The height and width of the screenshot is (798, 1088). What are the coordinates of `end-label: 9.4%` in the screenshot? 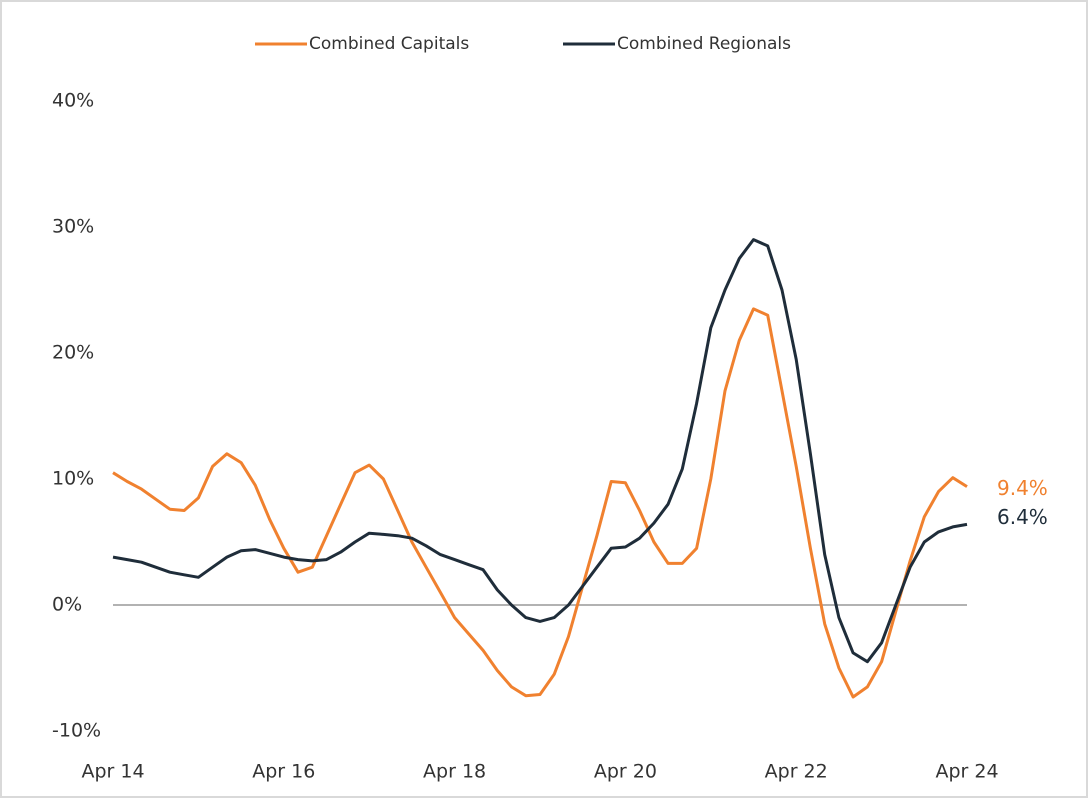 It's located at (1022, 488).